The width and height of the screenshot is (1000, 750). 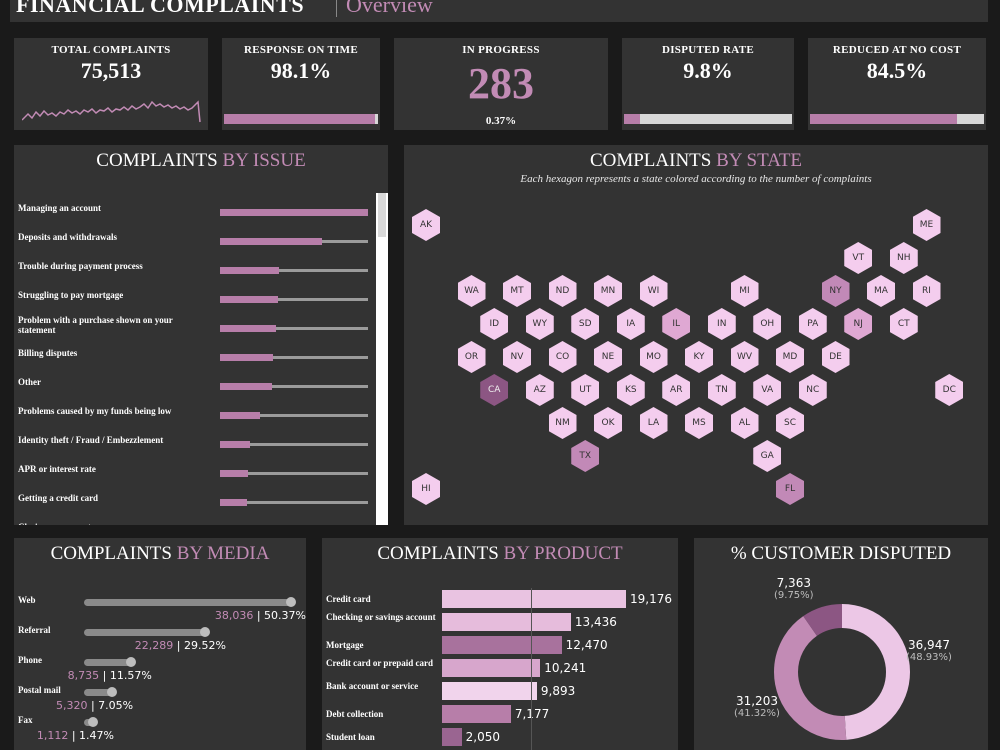 What do you see at coordinates (858, 324) in the screenshot?
I see `state-hex-nj: NJ` at bounding box center [858, 324].